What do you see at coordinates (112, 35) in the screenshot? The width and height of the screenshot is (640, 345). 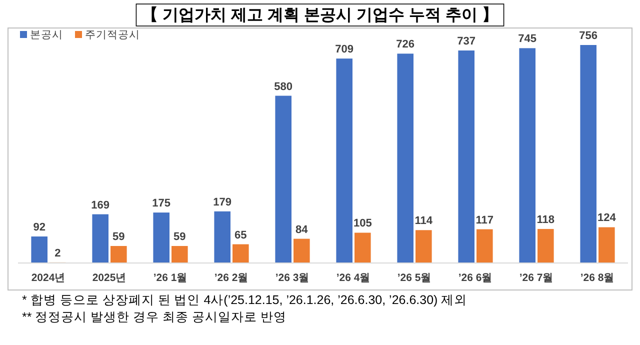 I see `legend-label: 주기적공시` at bounding box center [112, 35].